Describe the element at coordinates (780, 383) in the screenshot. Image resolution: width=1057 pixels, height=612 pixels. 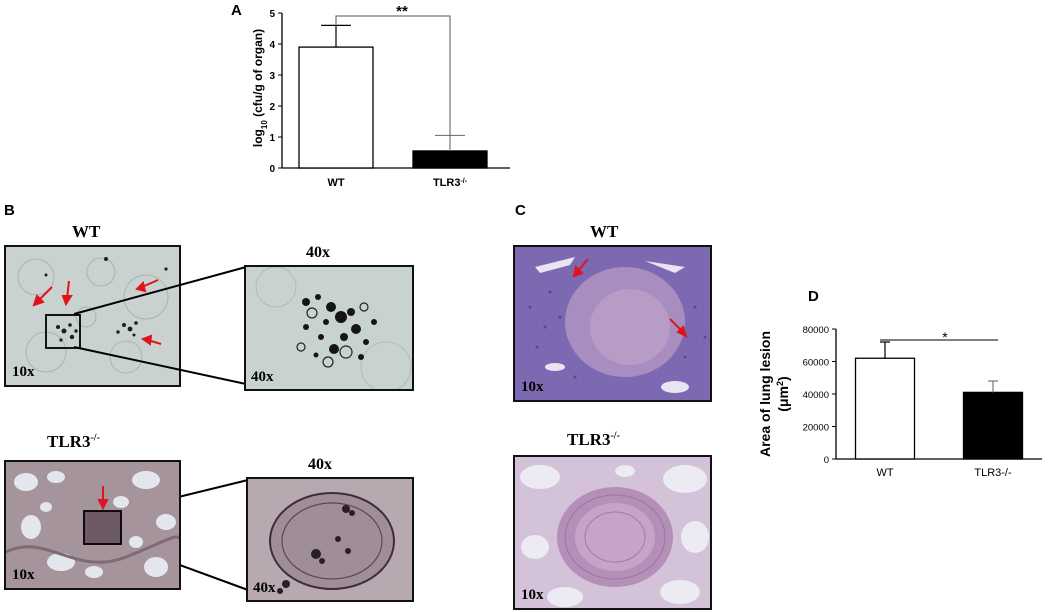
I see `chart-d-ylabel-sup: 2` at that location.